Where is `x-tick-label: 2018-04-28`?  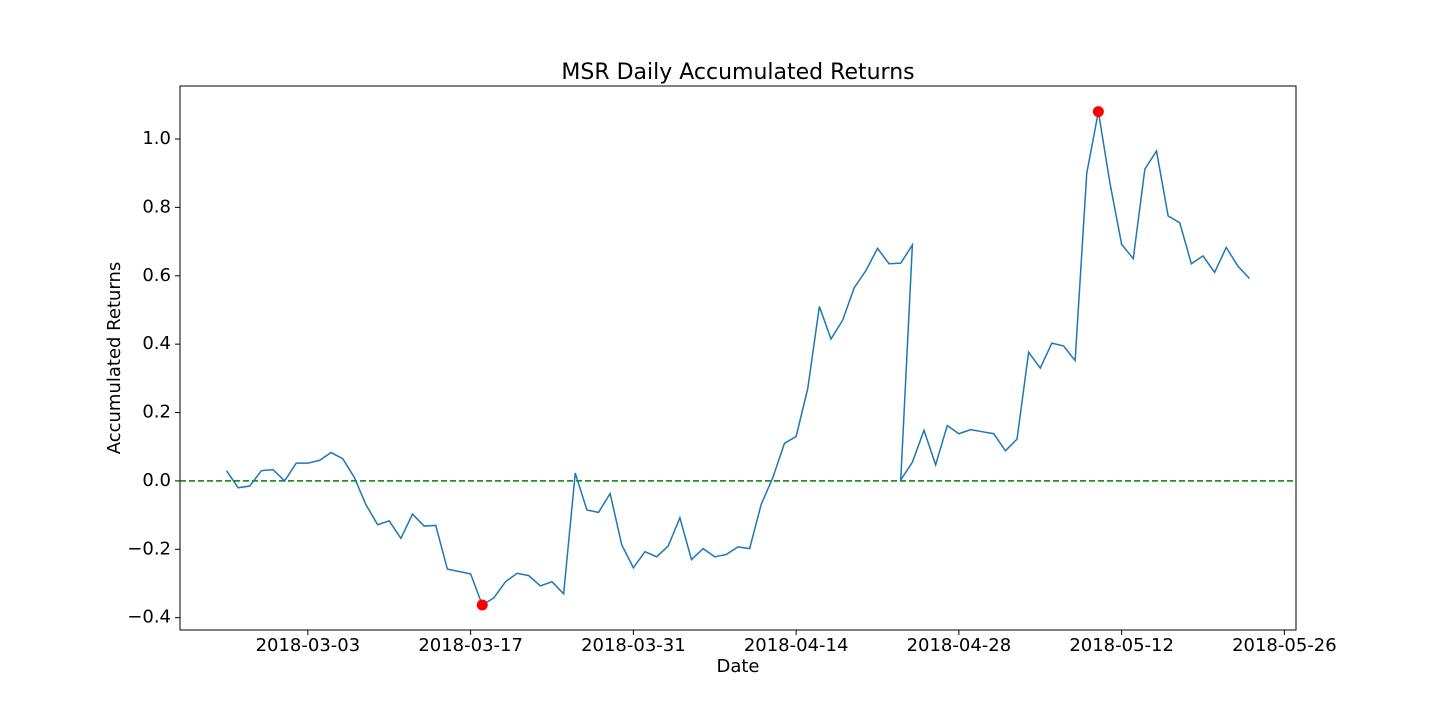
x-tick-label: 2018-04-28 is located at coordinates (959, 645).